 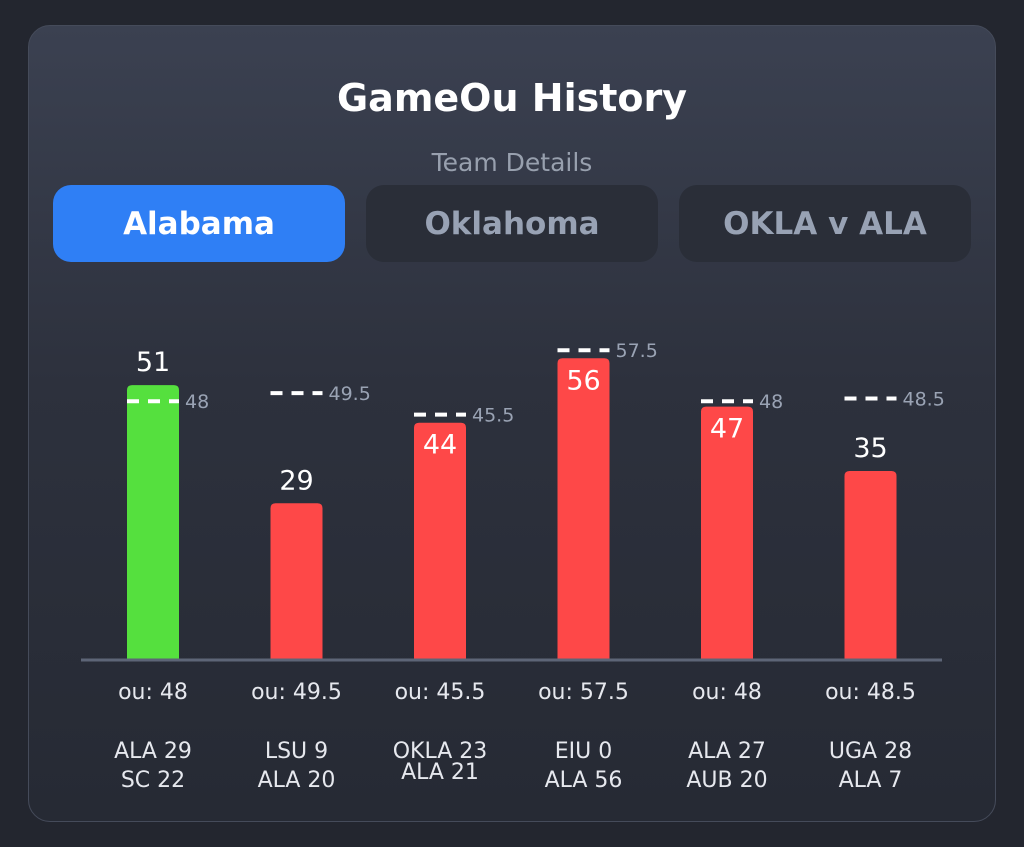 What do you see at coordinates (583, 692) in the screenshot?
I see `ou-tick-label: ou: 57.5` at bounding box center [583, 692].